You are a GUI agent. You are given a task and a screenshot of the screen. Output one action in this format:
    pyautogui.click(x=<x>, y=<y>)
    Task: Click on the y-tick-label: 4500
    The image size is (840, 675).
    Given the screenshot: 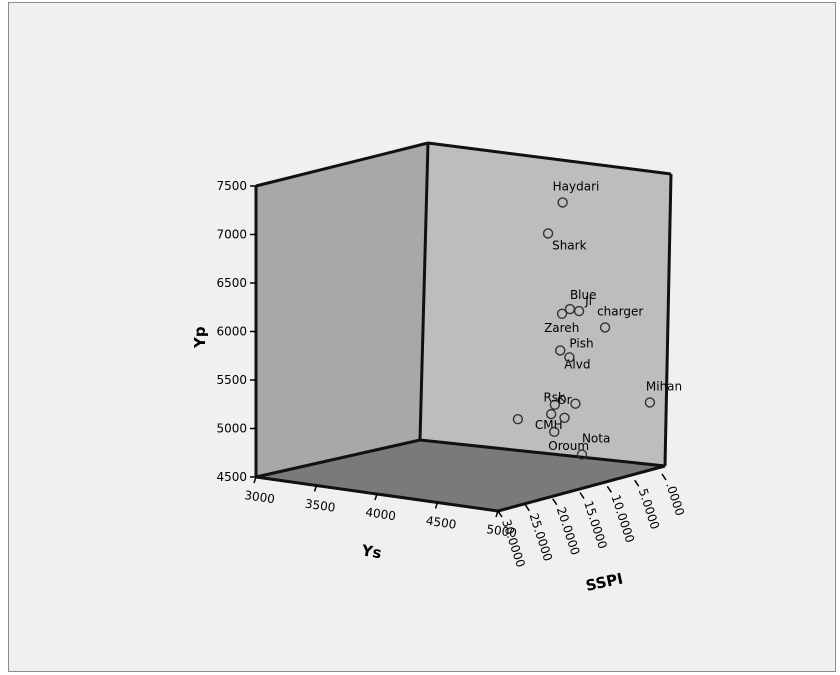 What is the action you would take?
    pyautogui.click(x=231, y=477)
    